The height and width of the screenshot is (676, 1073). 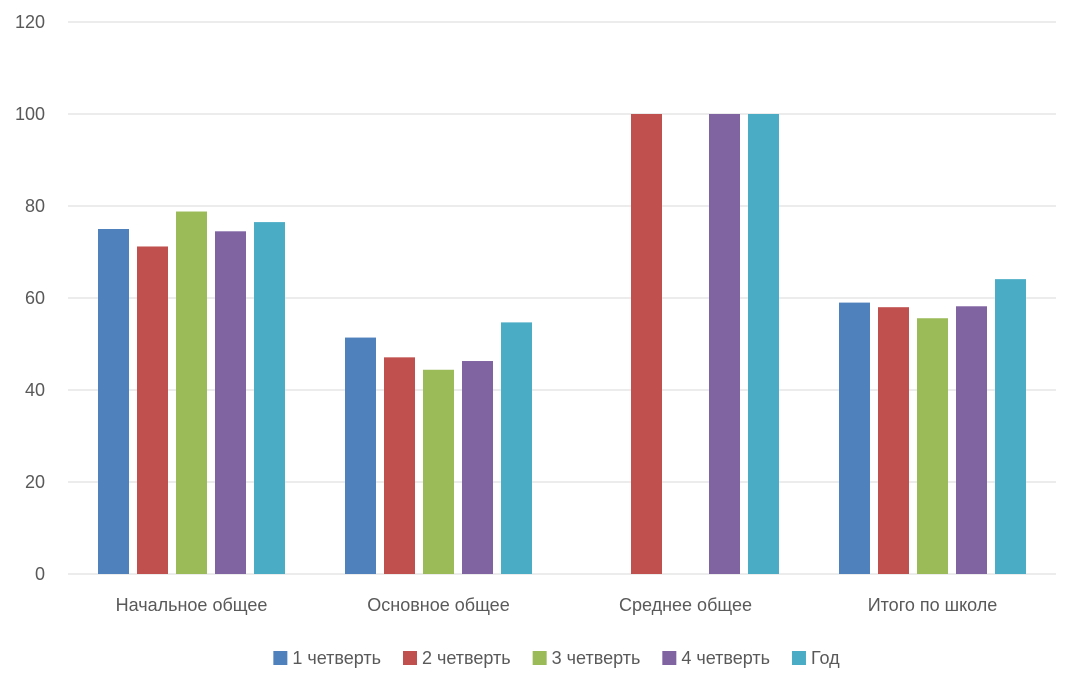 What do you see at coordinates (35, 206) in the screenshot?
I see `y-tick-label: 80` at bounding box center [35, 206].